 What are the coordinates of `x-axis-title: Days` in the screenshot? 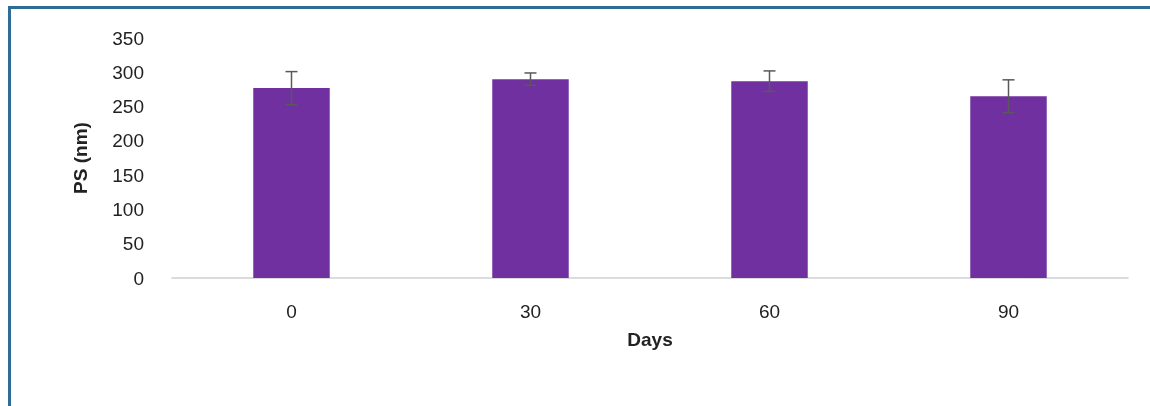 It's located at (650, 339).